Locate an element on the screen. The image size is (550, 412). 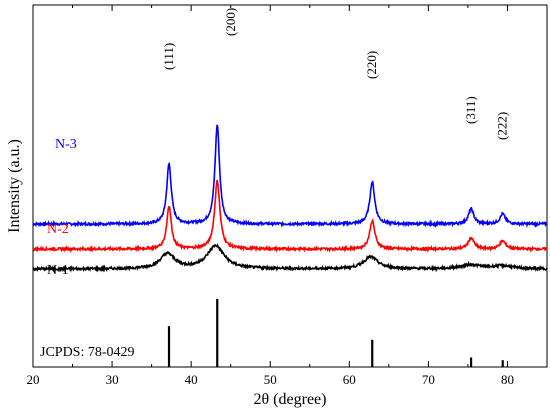
x-tick-label: 50 is located at coordinates (270, 379).